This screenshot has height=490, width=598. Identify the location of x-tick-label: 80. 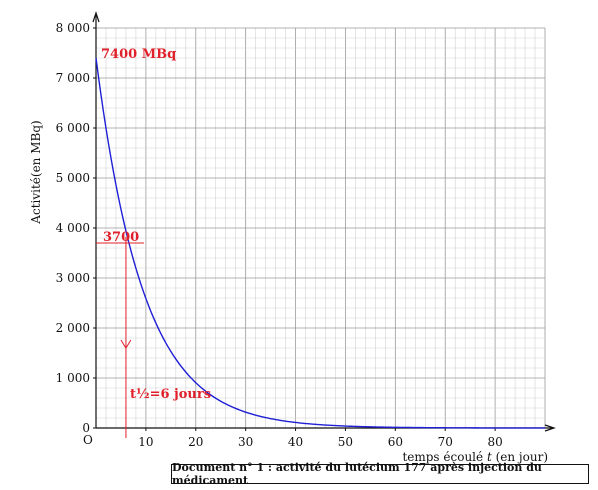
(494, 442).